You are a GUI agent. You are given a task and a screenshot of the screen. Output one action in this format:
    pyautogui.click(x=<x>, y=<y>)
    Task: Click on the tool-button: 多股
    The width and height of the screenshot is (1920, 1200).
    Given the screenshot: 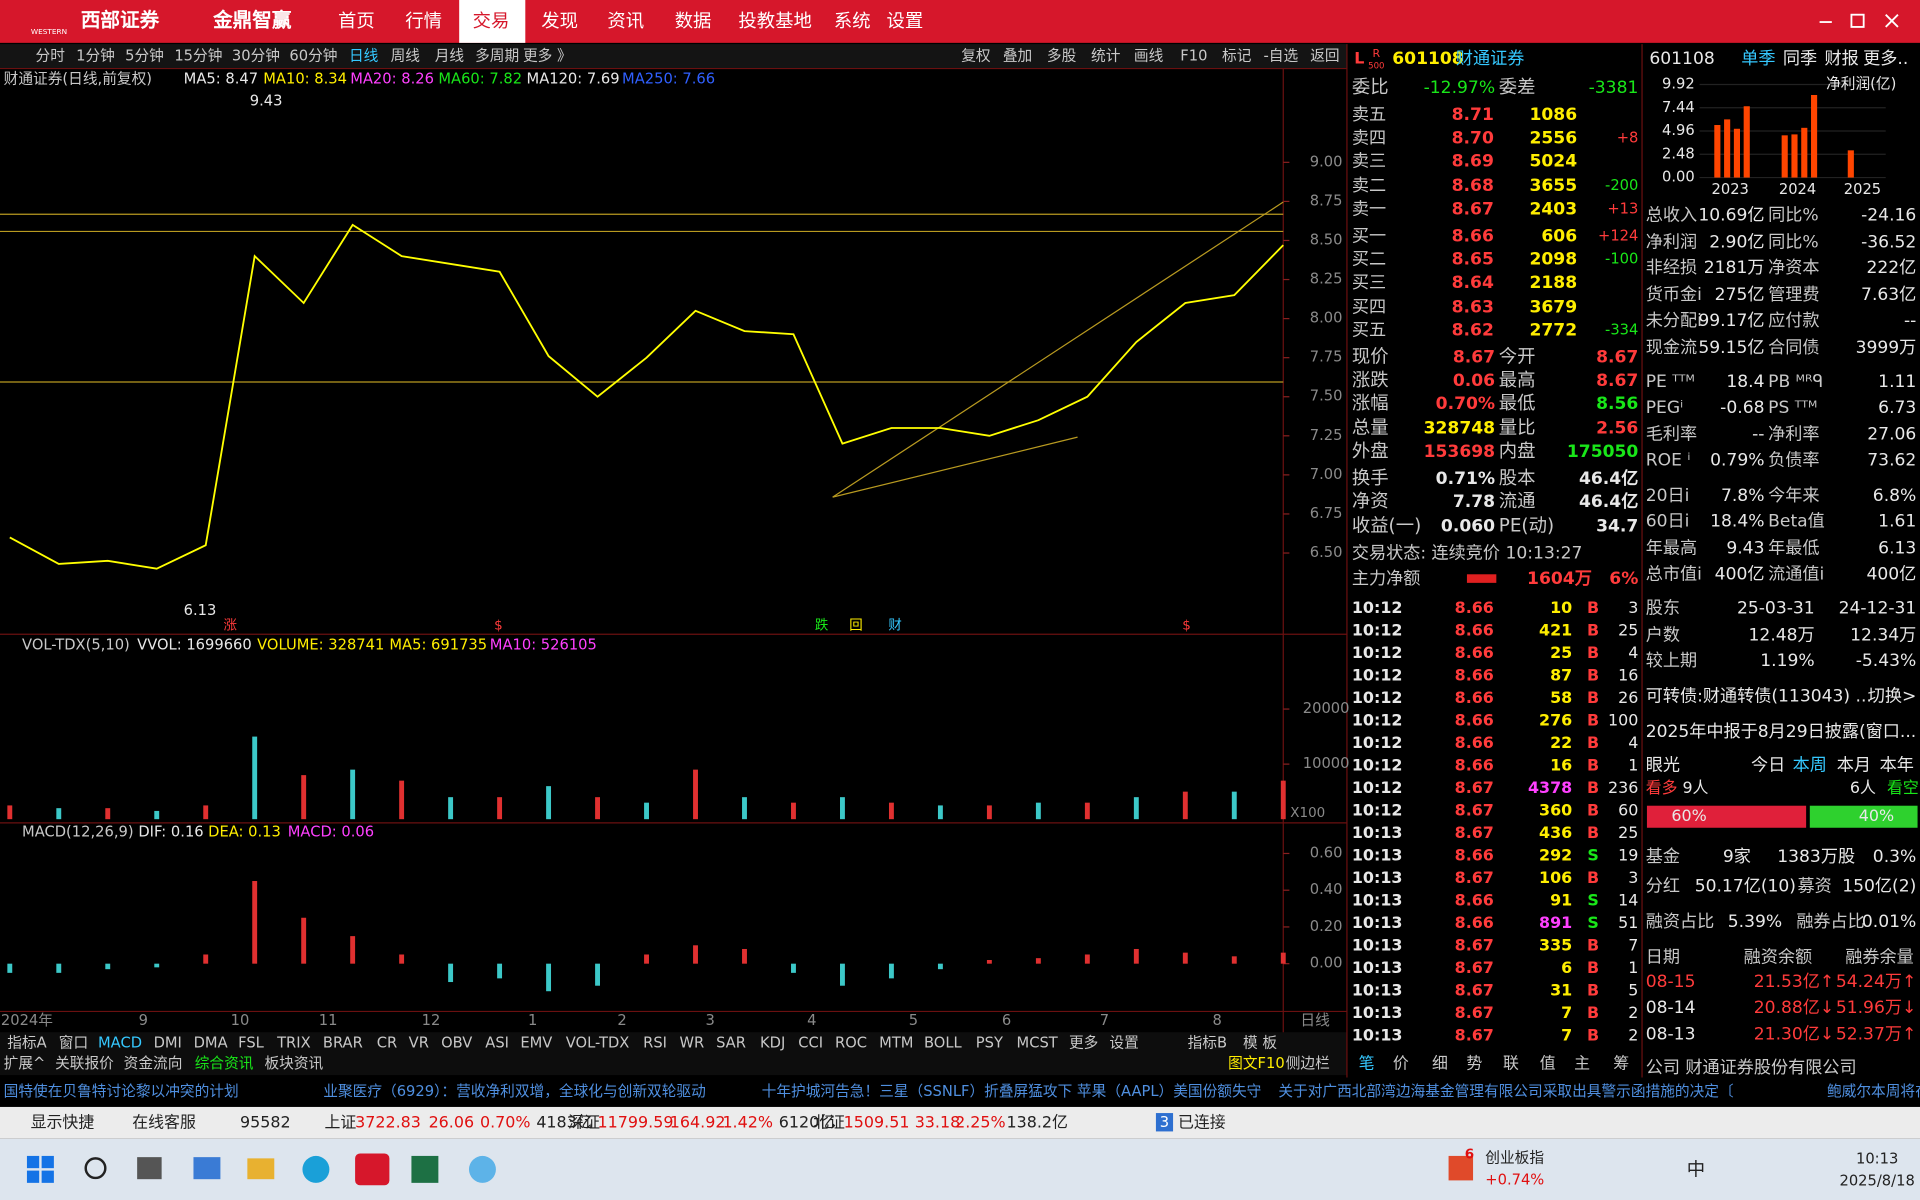 What is the action you would take?
    pyautogui.click(x=1062, y=55)
    